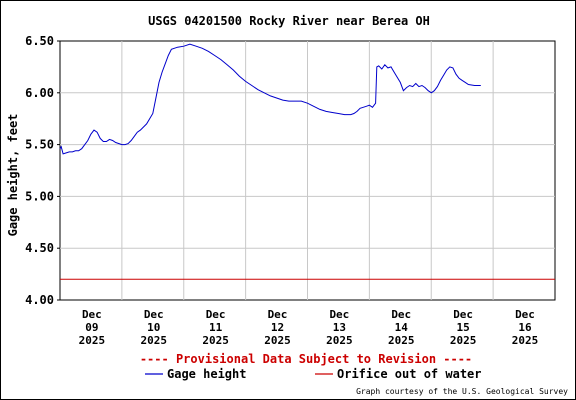 Image resolution: width=576 pixels, height=400 pixels. Describe the element at coordinates (91, 327) in the screenshot. I see `x-tick-label: 09` at that location.